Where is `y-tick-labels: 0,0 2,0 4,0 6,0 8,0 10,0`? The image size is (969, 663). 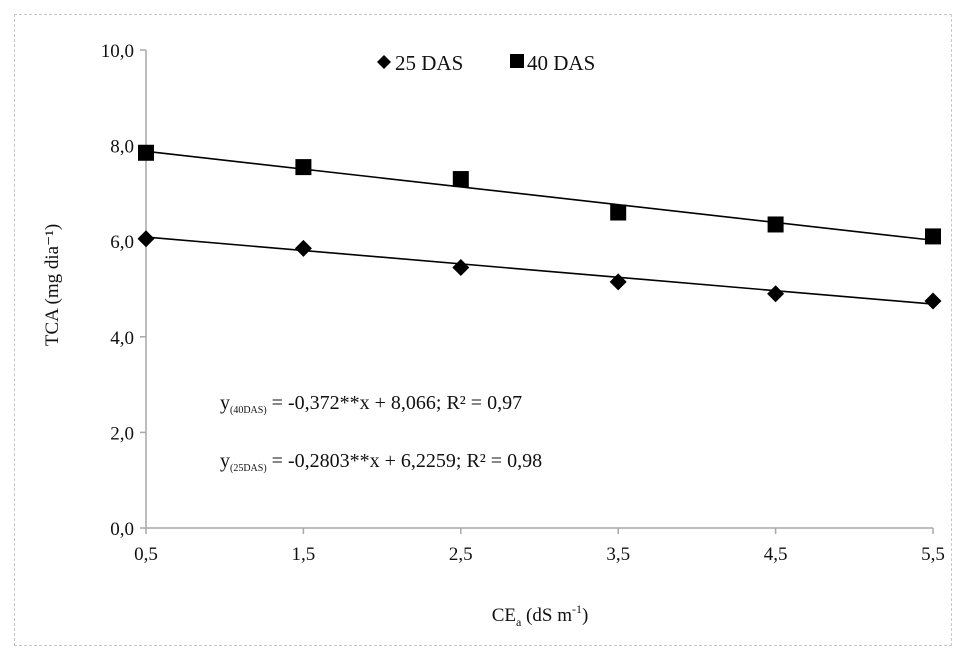 y-tick-labels: 0,0 2,0 4,0 6,0 8,0 10,0 is located at coordinates (117, 290).